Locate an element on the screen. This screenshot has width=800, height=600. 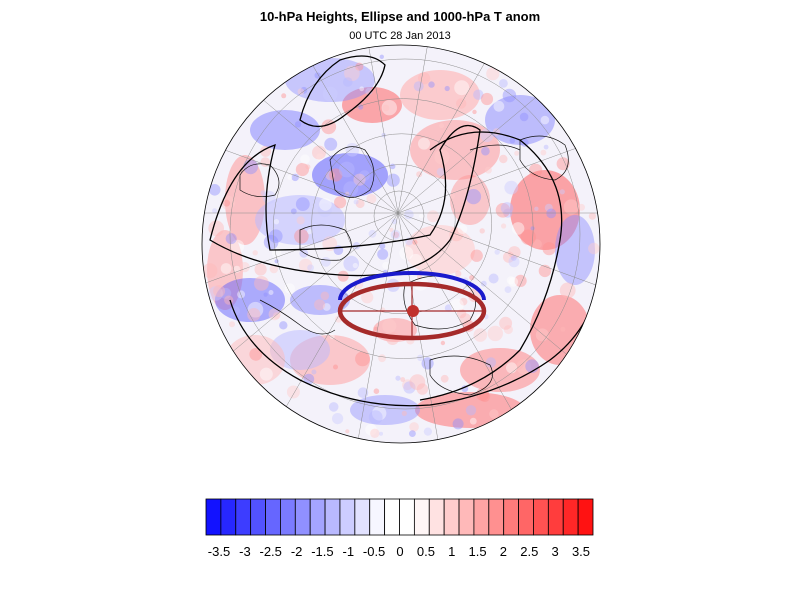
height-contour-vortex is located at coordinates (345, 200).